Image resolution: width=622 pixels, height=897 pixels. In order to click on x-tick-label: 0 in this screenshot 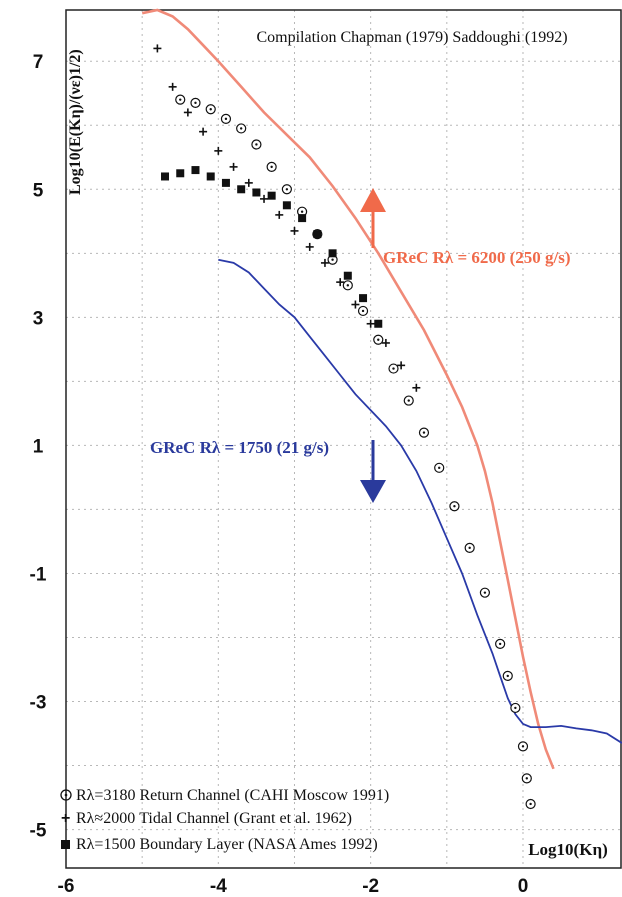, I will do `click(523, 886)`.